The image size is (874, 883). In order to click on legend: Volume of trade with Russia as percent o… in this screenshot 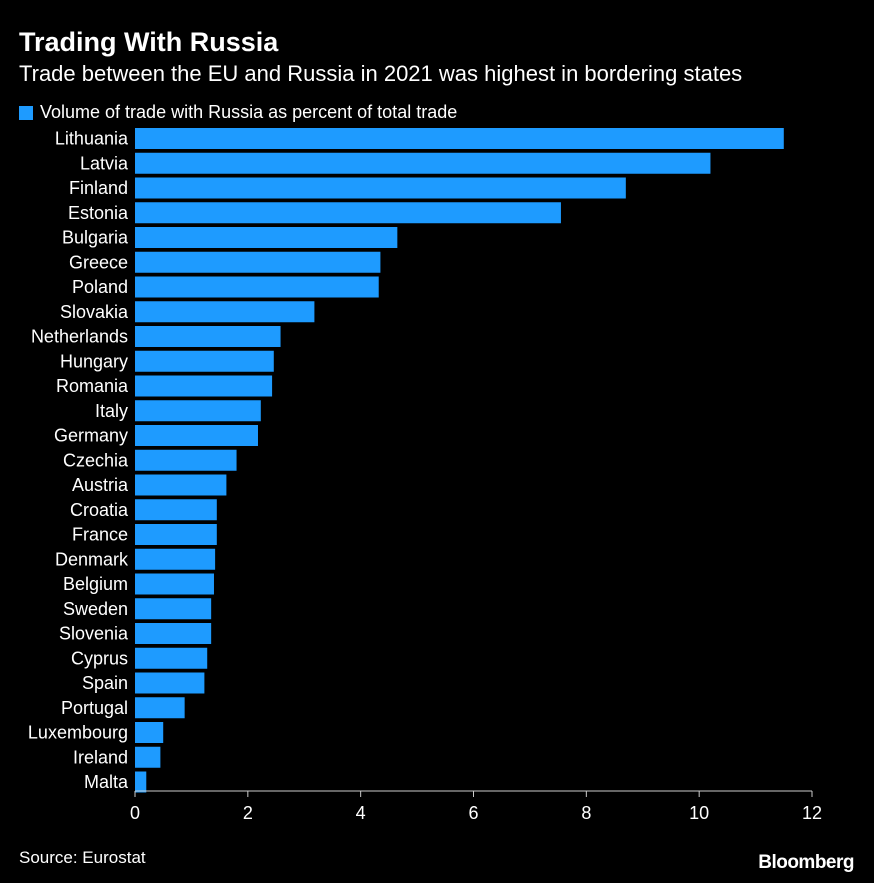, I will do `click(238, 112)`.